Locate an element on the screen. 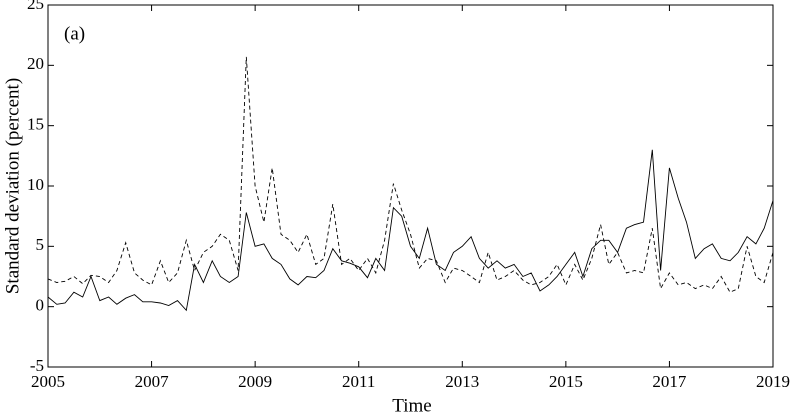 This screenshot has height=415, width=797. y-tick-label: 20 is located at coordinates (35, 63).